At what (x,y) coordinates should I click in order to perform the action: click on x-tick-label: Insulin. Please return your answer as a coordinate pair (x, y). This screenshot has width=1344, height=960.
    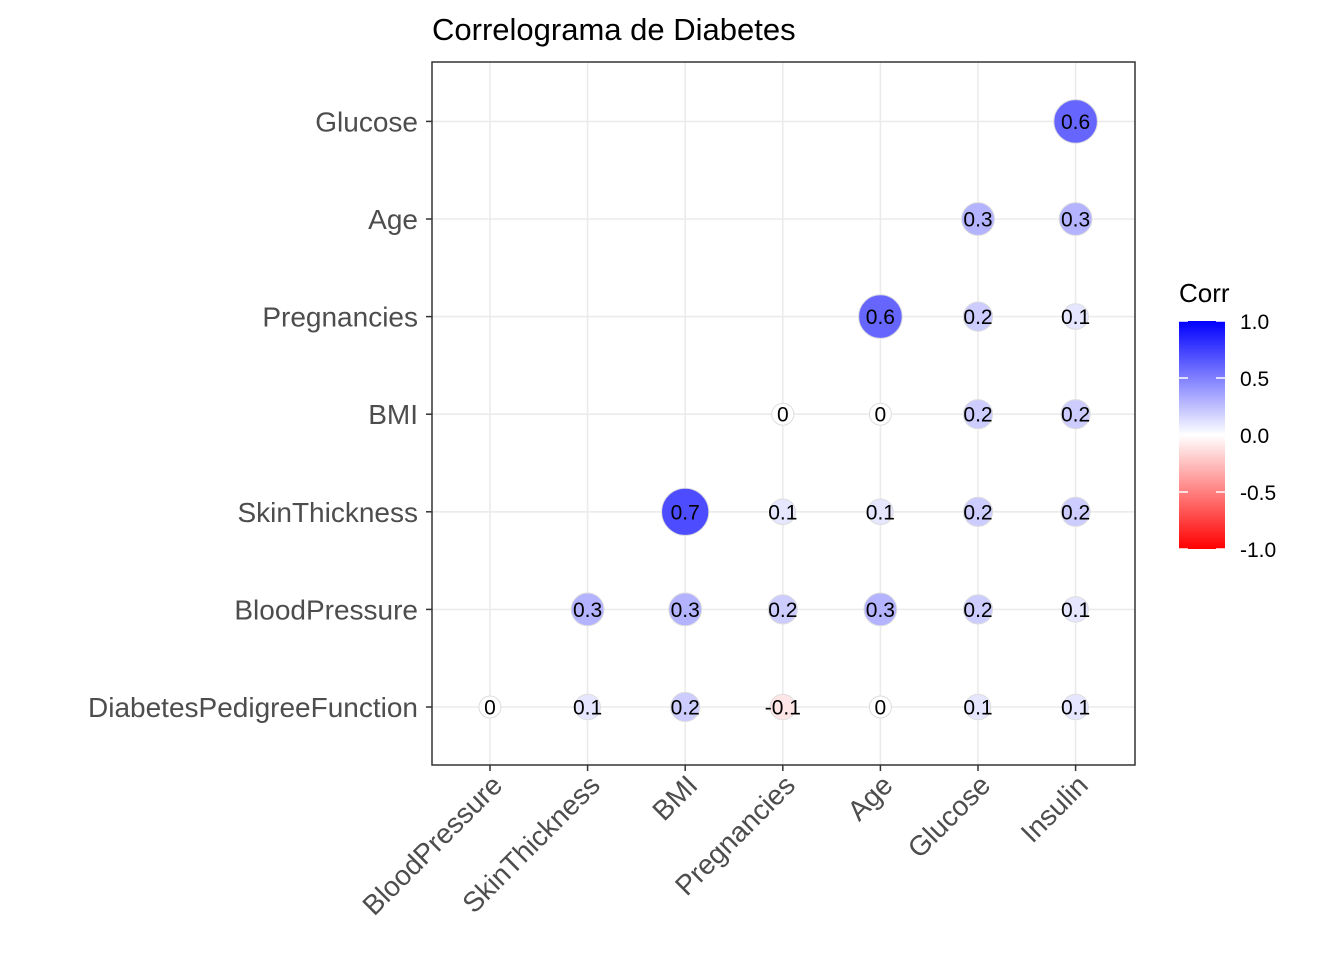
    Looking at the image, I should click on (1054, 808).